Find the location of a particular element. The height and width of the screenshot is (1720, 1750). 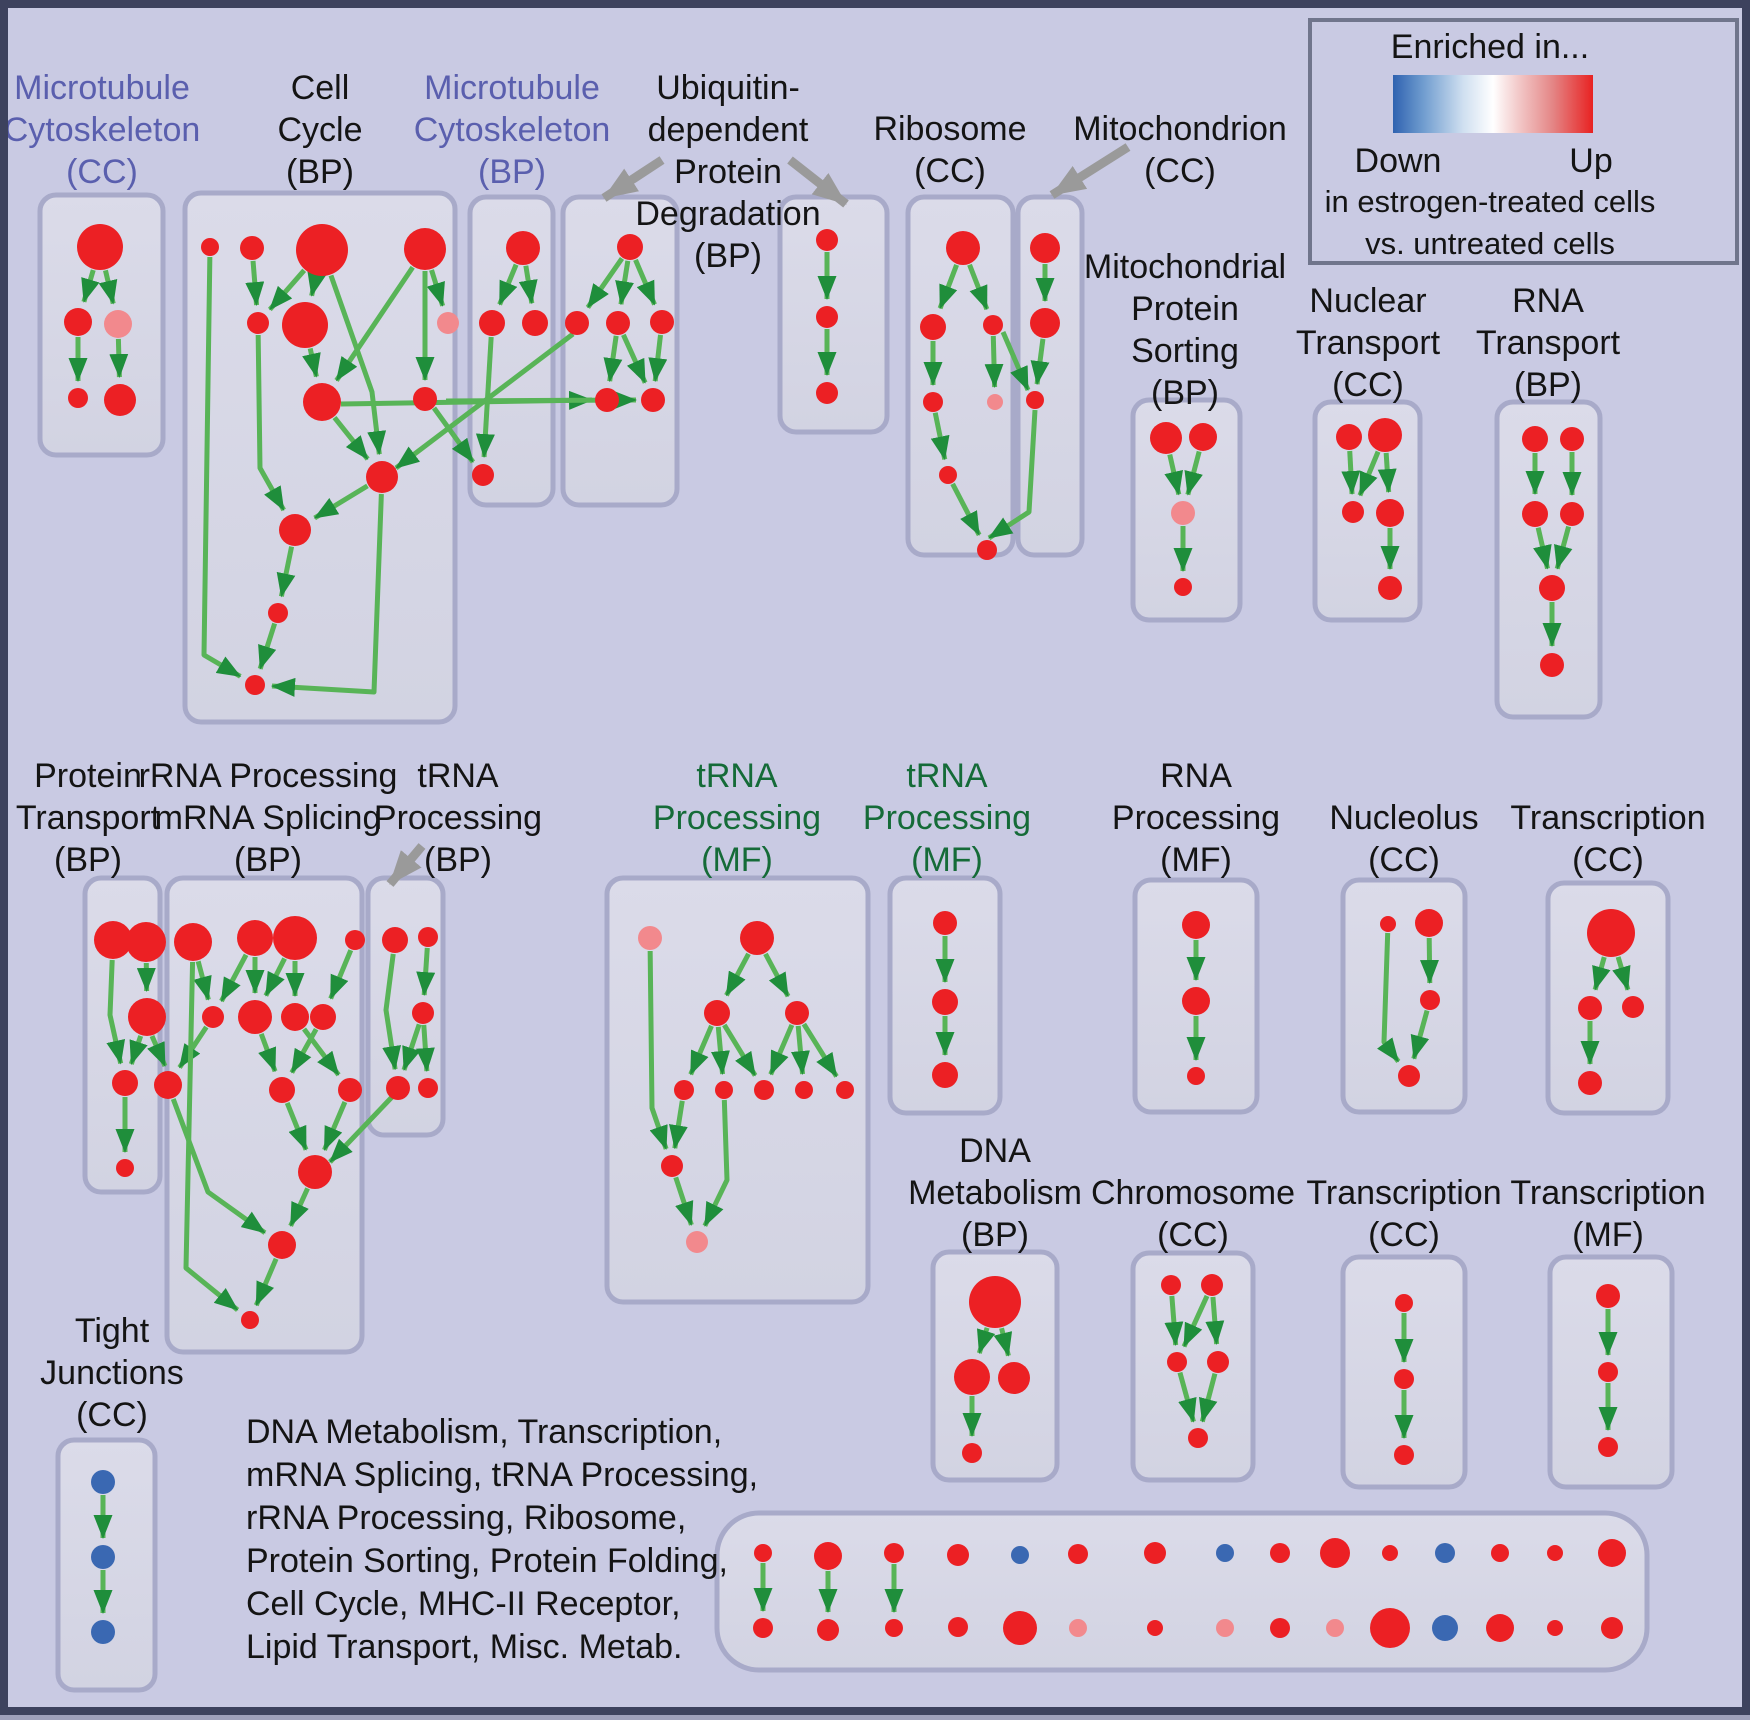

cluster-label-cell-cycle-bp: Cycle is located at coordinates (319, 130).